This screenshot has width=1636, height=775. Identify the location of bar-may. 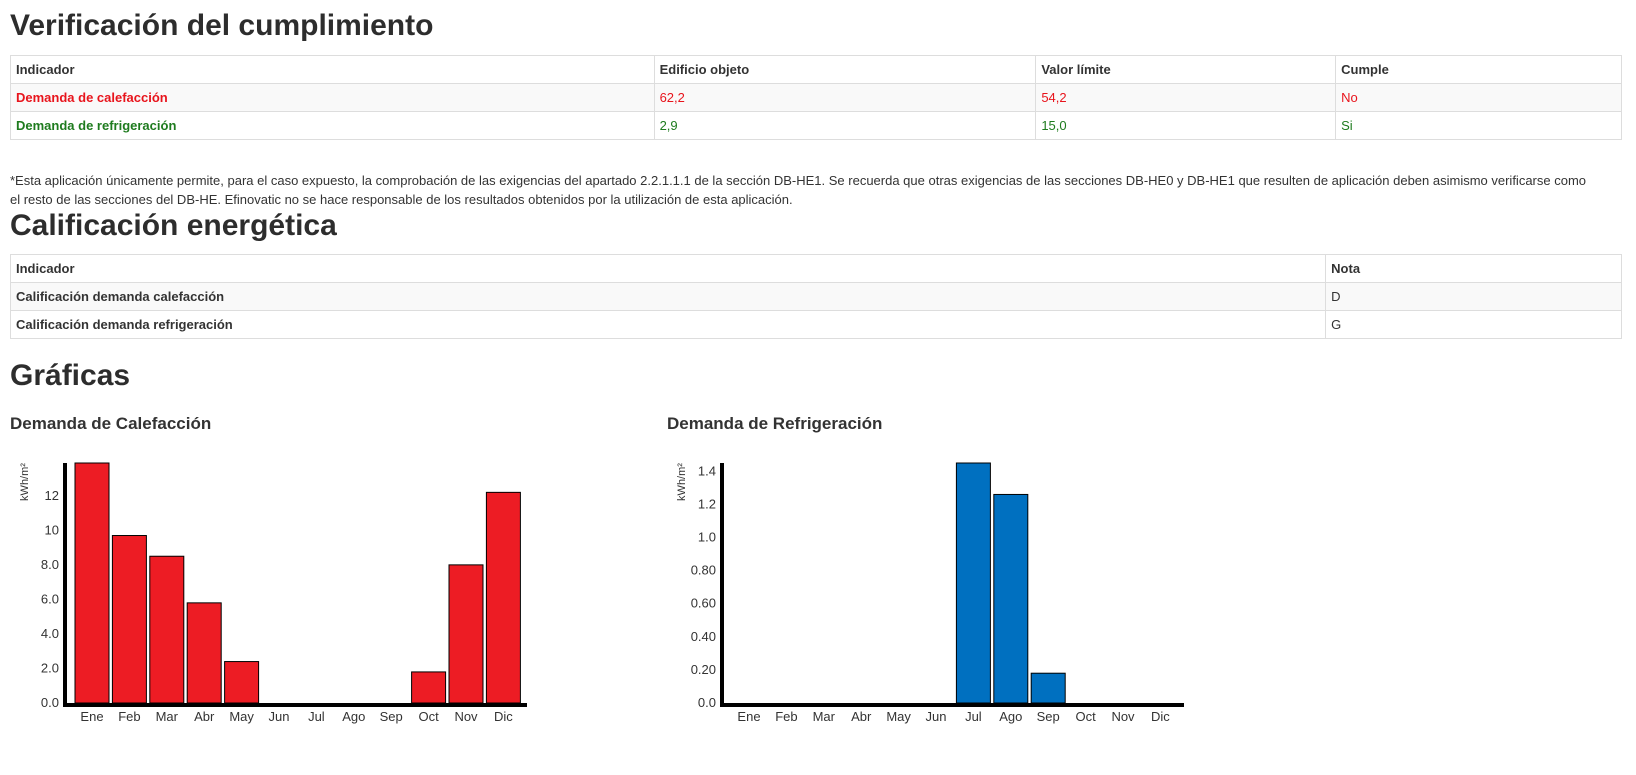
(242, 682).